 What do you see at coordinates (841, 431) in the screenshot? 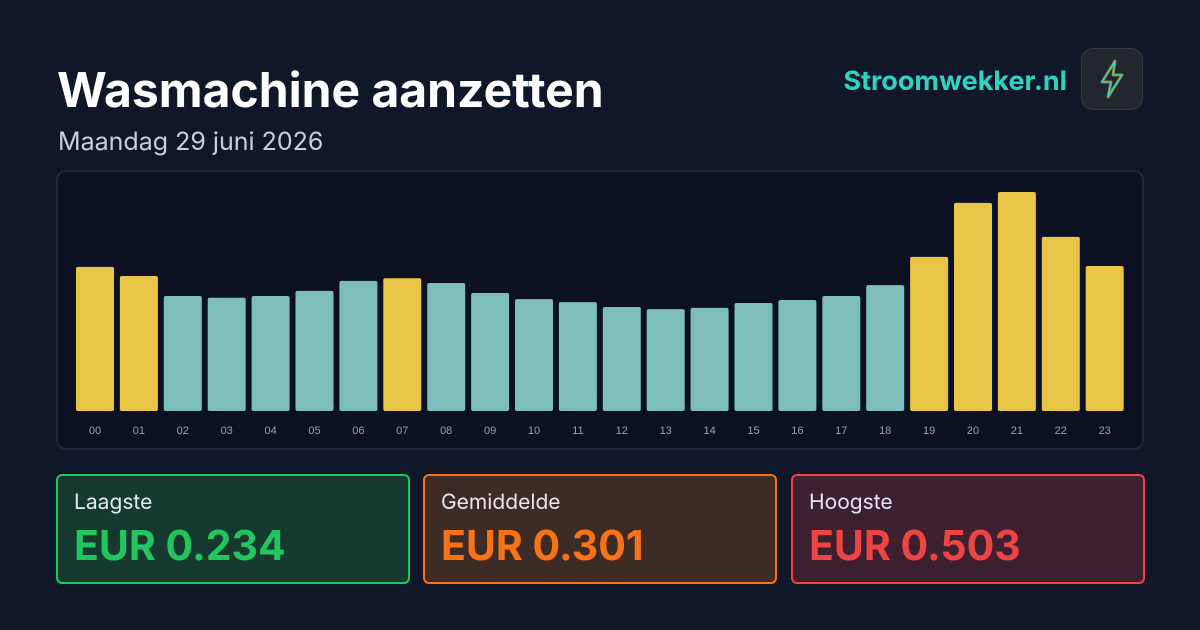
I see `x-tick-label: 17` at bounding box center [841, 431].